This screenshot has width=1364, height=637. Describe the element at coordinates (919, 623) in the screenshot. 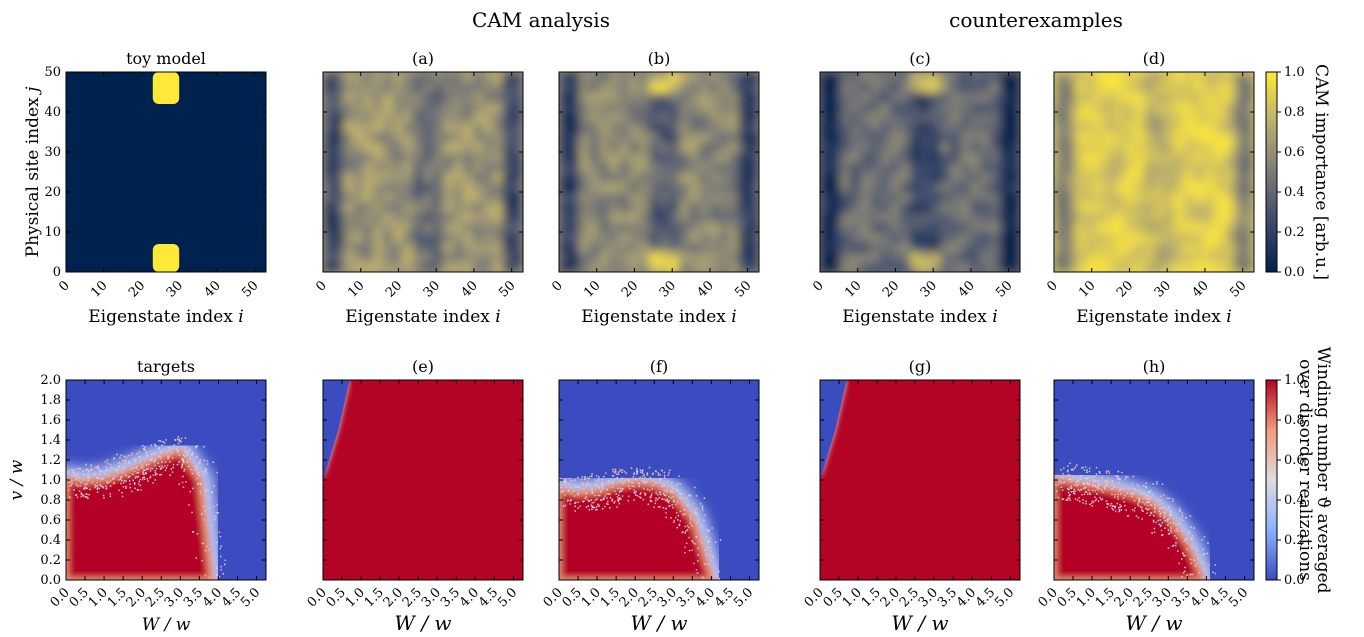

I see `x-axis-label: W / w` at that location.